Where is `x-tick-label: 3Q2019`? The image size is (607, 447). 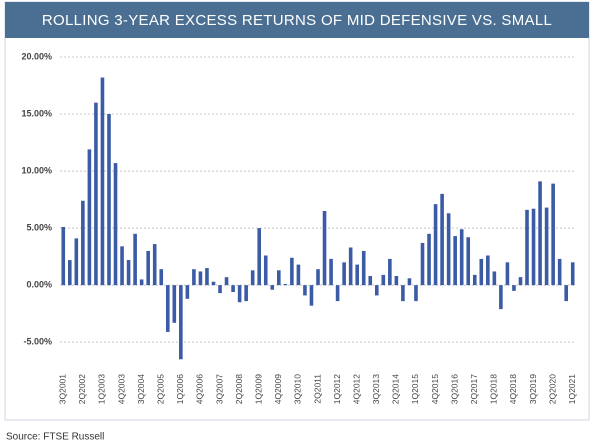 x-tick-label: 3Q2019 is located at coordinates (533, 389).